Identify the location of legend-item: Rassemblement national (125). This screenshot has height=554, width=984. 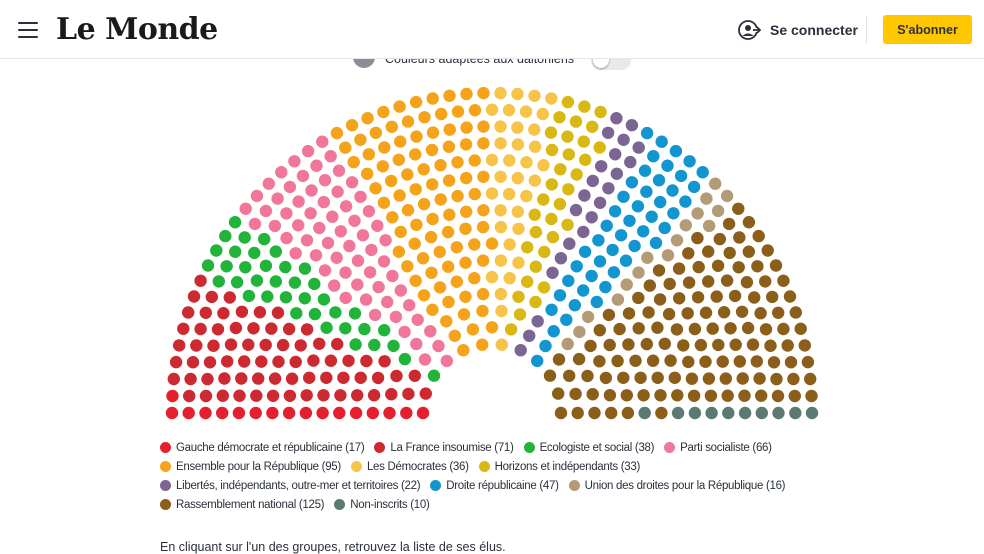
(242, 505).